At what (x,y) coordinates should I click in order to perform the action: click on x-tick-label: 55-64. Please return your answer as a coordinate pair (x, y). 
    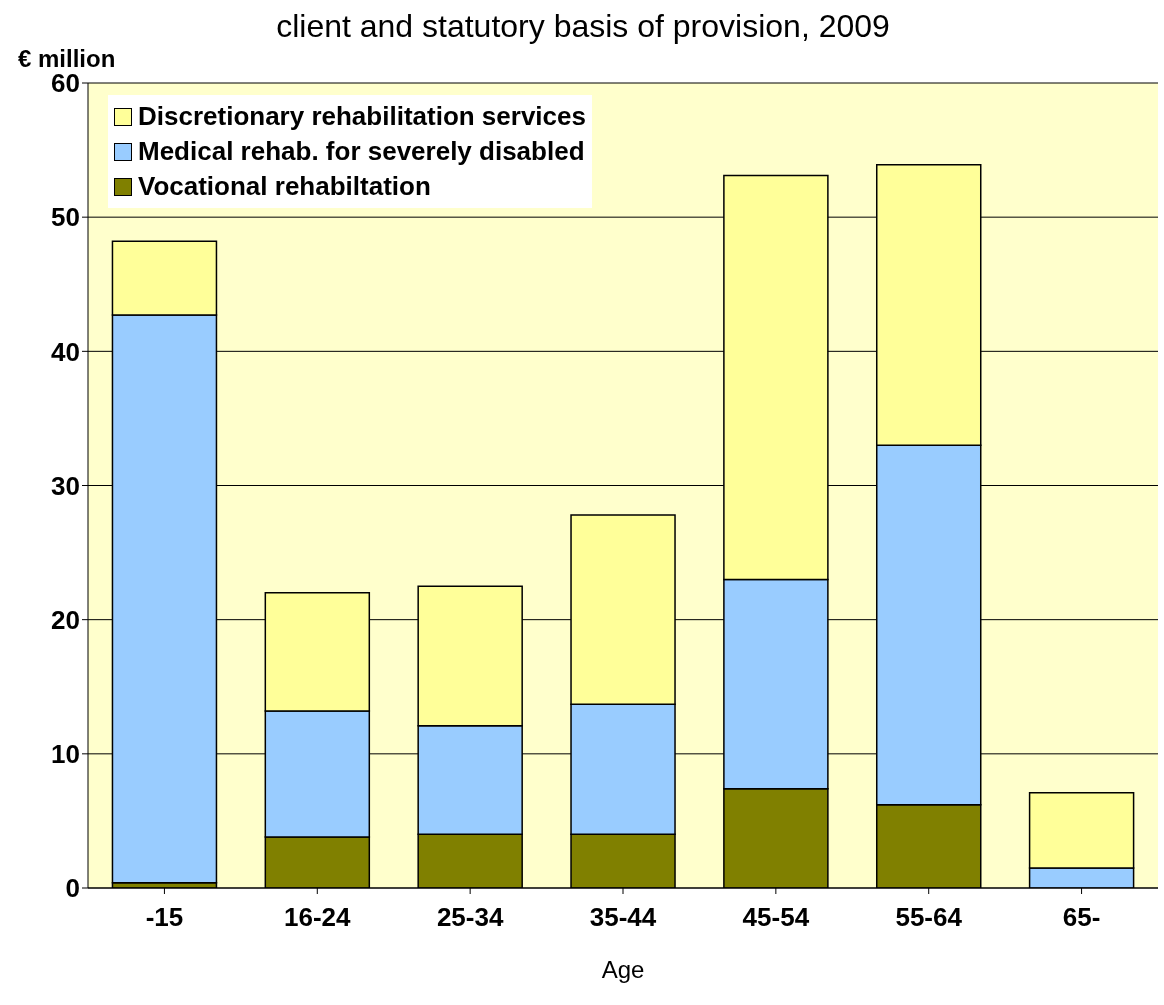
    Looking at the image, I should click on (929, 917).